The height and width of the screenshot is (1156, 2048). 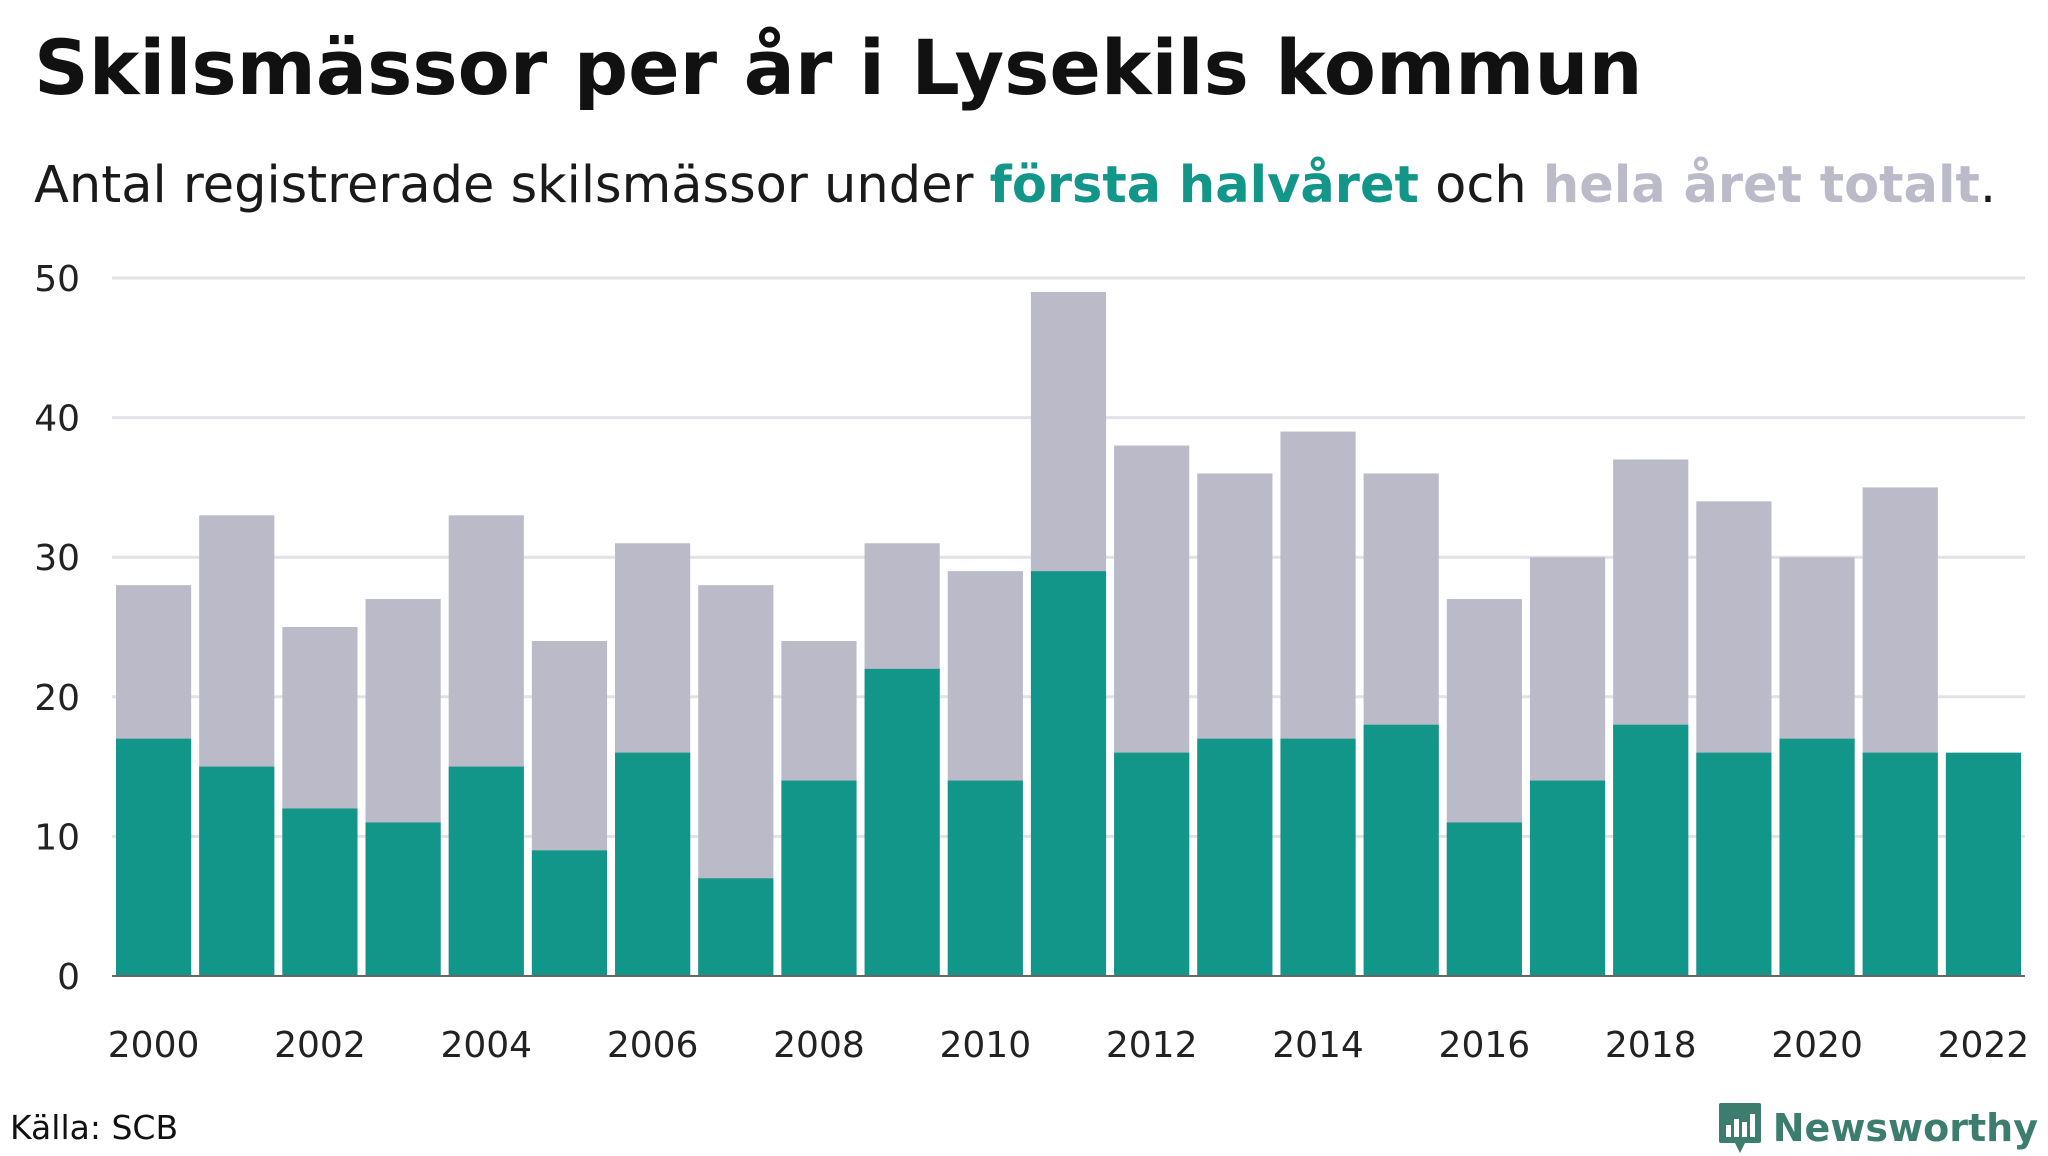 I want to click on x-tick-label-2012: 2012, so click(x=1152, y=1045).